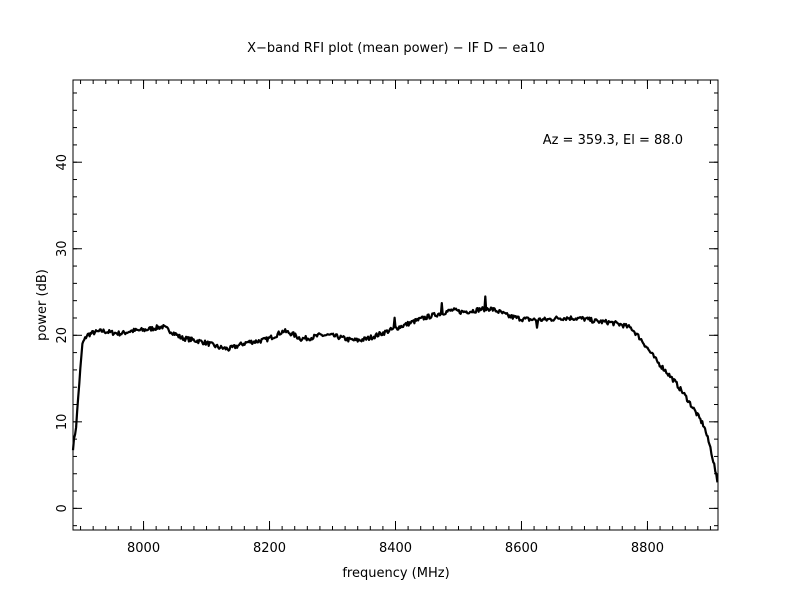 The image size is (792, 612). What do you see at coordinates (395, 573) in the screenshot?
I see `x-axis-label: frequency (MHz)` at bounding box center [395, 573].